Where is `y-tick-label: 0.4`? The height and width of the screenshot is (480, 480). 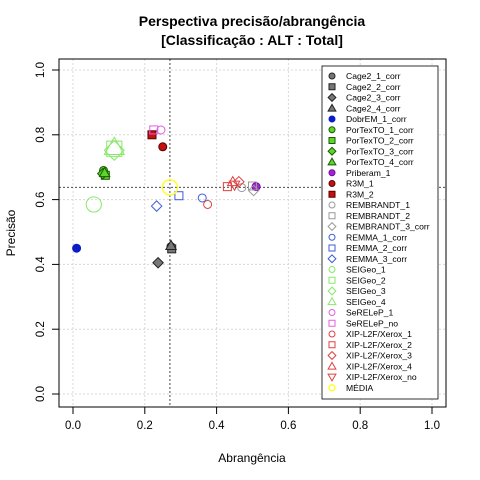
y-tick-label: 0.4 is located at coordinates (41, 264).